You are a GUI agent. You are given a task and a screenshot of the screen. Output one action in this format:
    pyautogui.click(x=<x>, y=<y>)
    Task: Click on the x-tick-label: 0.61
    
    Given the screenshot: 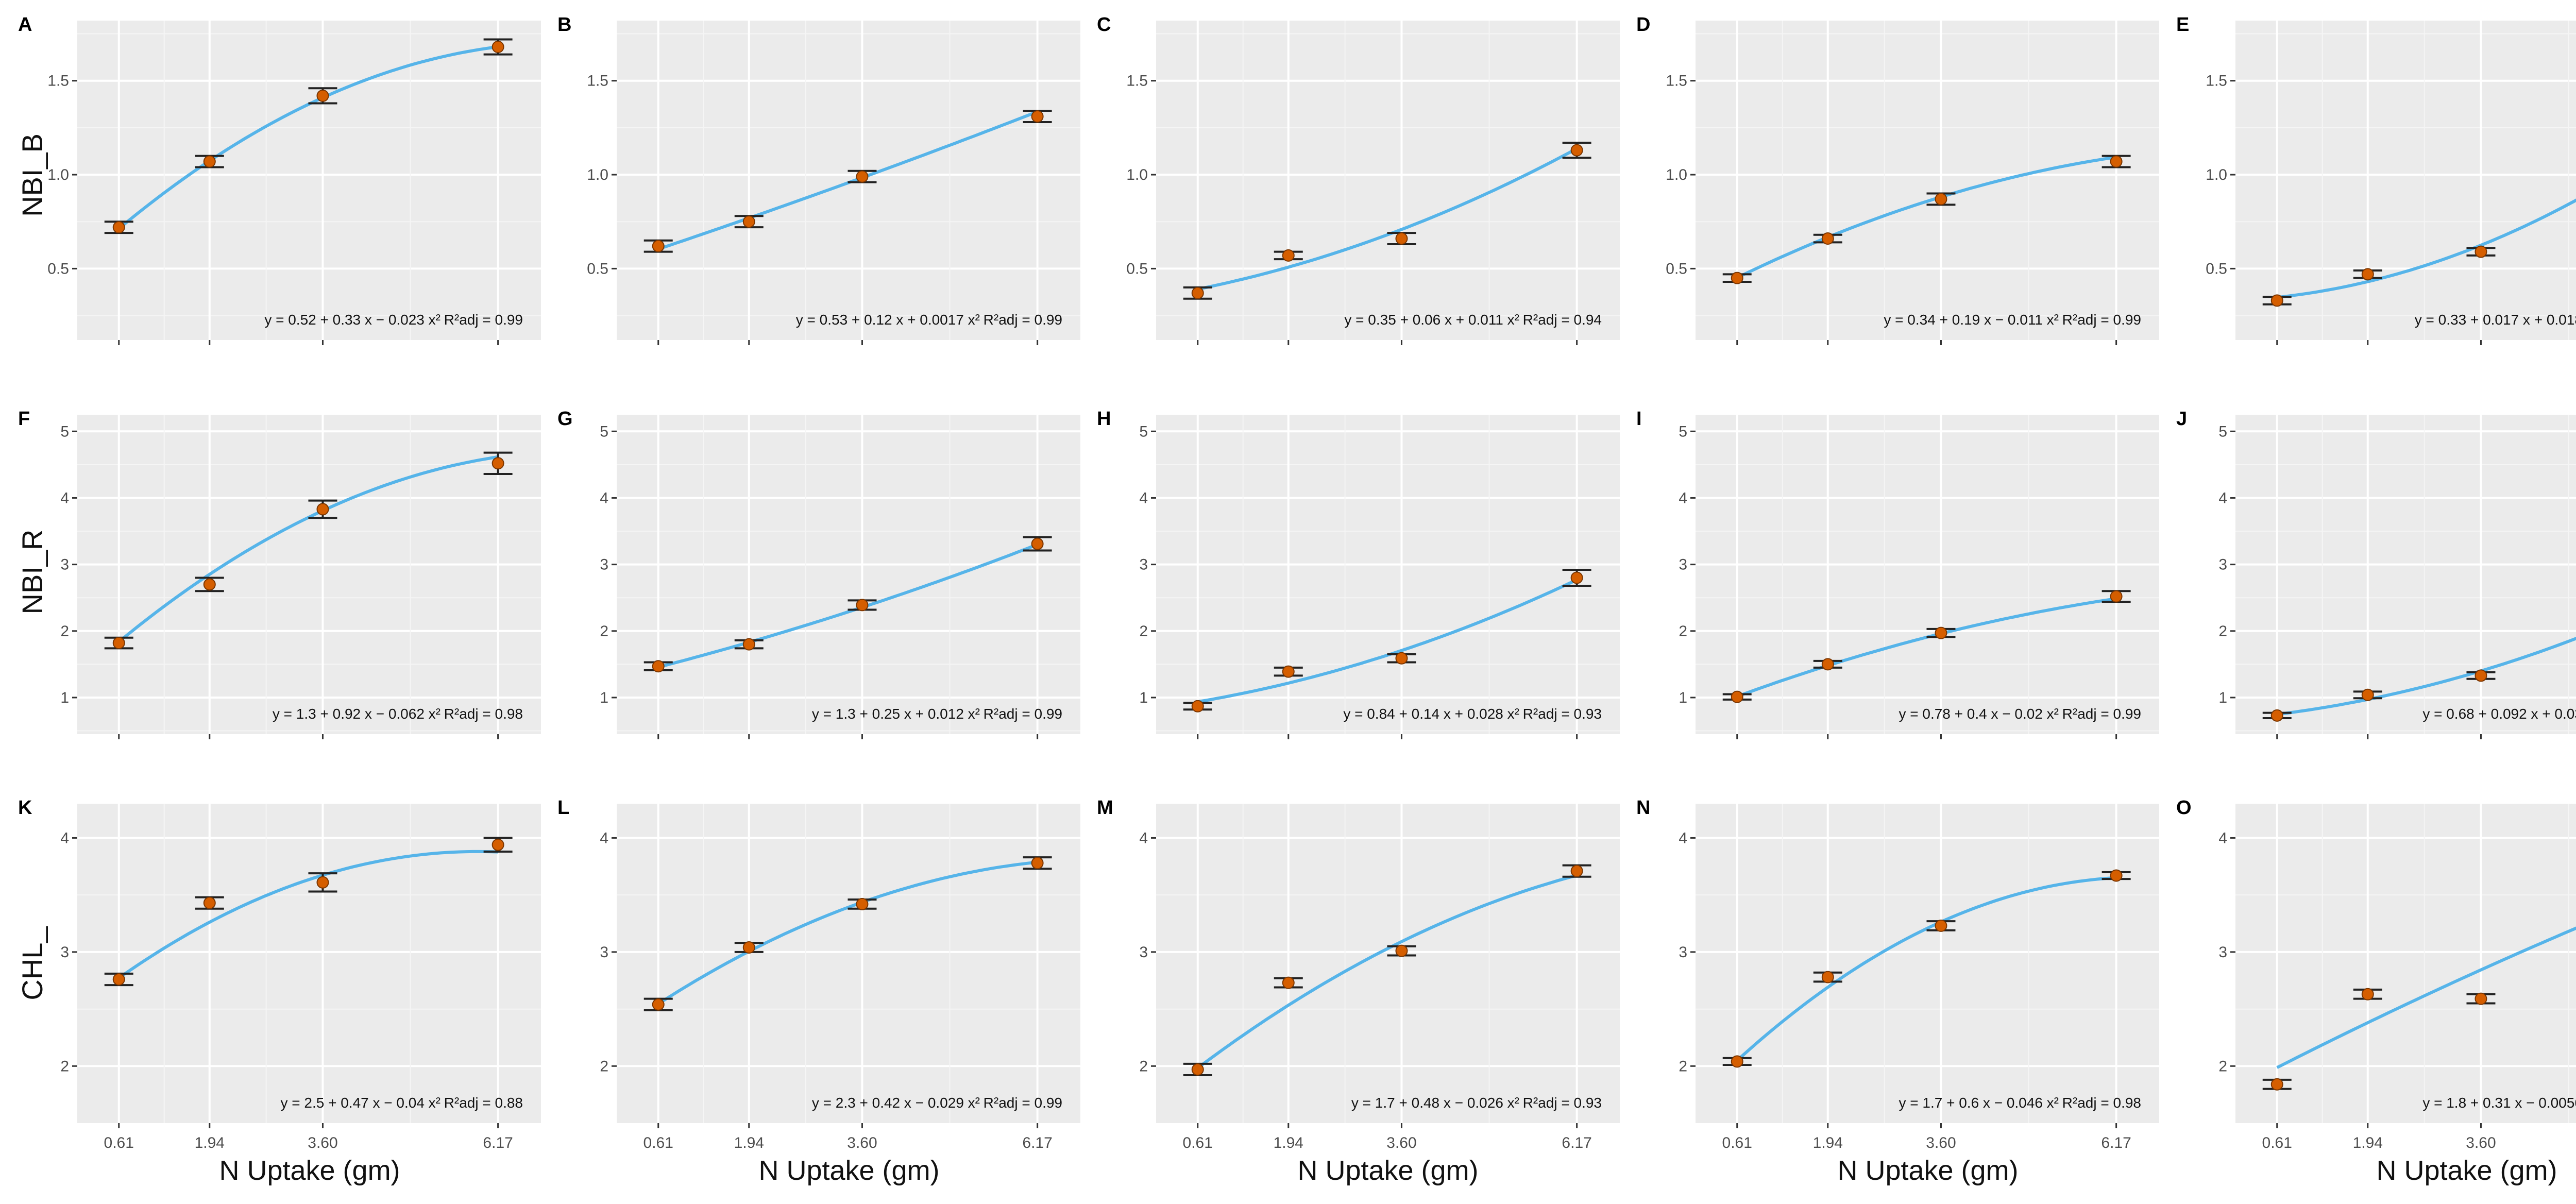 What is the action you would take?
    pyautogui.click(x=119, y=1142)
    